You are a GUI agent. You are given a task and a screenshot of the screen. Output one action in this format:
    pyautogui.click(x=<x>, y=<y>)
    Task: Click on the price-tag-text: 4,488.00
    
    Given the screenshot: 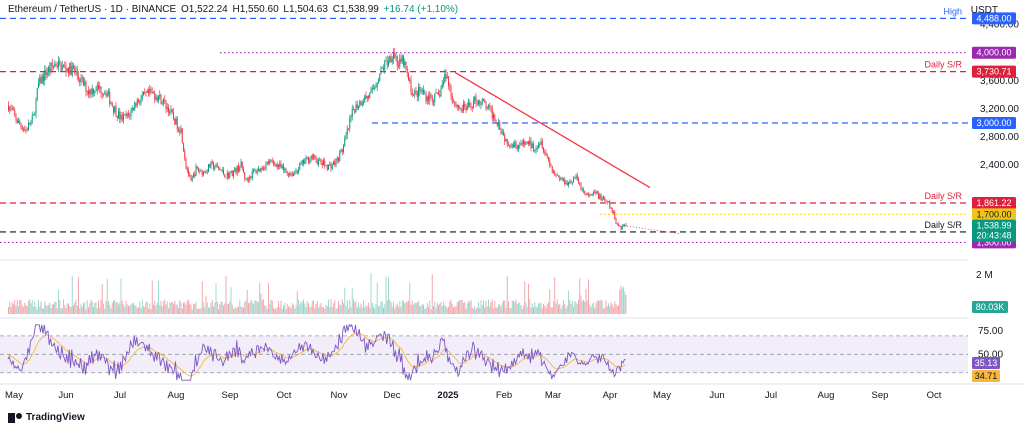 What is the action you would take?
    pyautogui.click(x=993, y=18)
    